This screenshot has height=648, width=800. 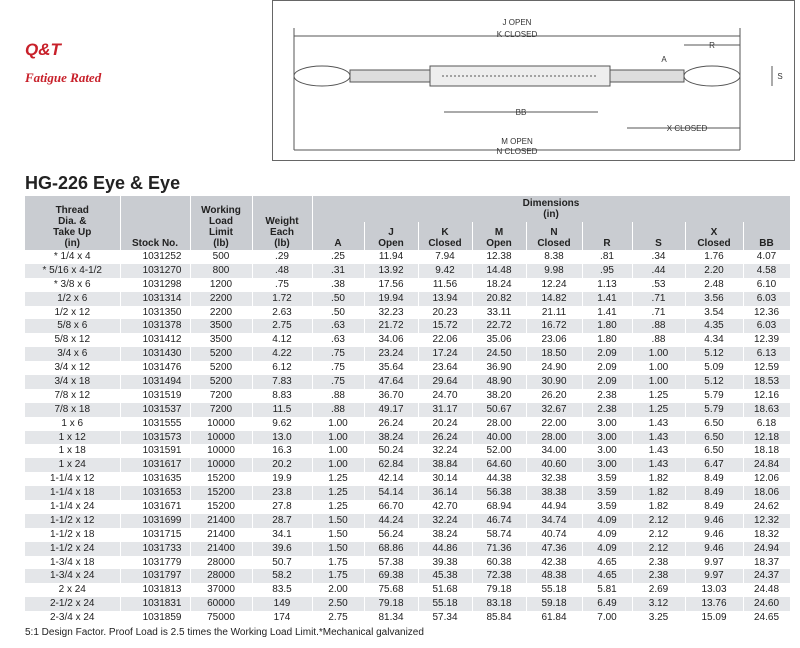 I want to click on table-cell: 1 x 18, so click(x=73, y=451).